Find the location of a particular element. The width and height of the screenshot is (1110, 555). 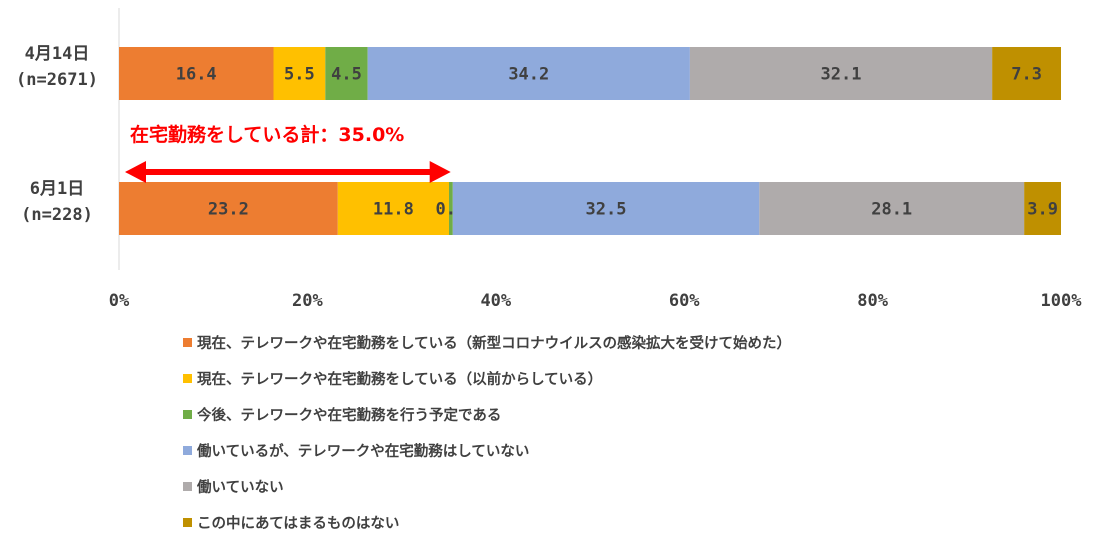

annotation-text: 在宅勤務をしている計：35.0% is located at coordinates (267, 135).